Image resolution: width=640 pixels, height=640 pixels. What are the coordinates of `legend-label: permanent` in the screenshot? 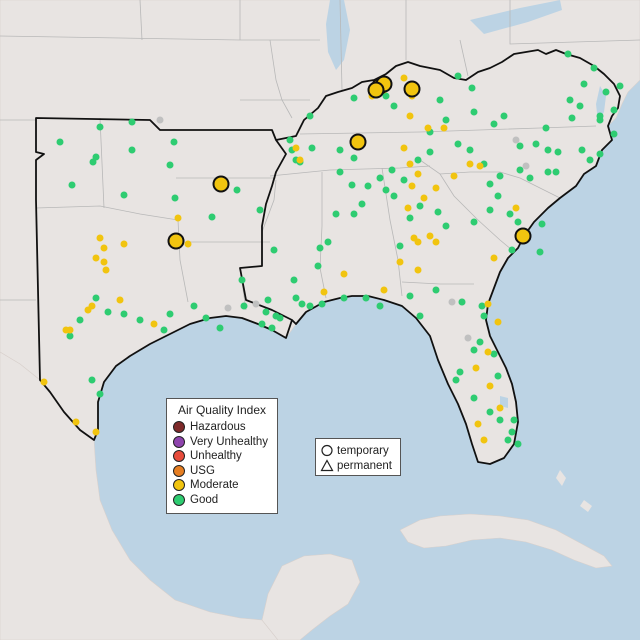 It's located at (364, 465).